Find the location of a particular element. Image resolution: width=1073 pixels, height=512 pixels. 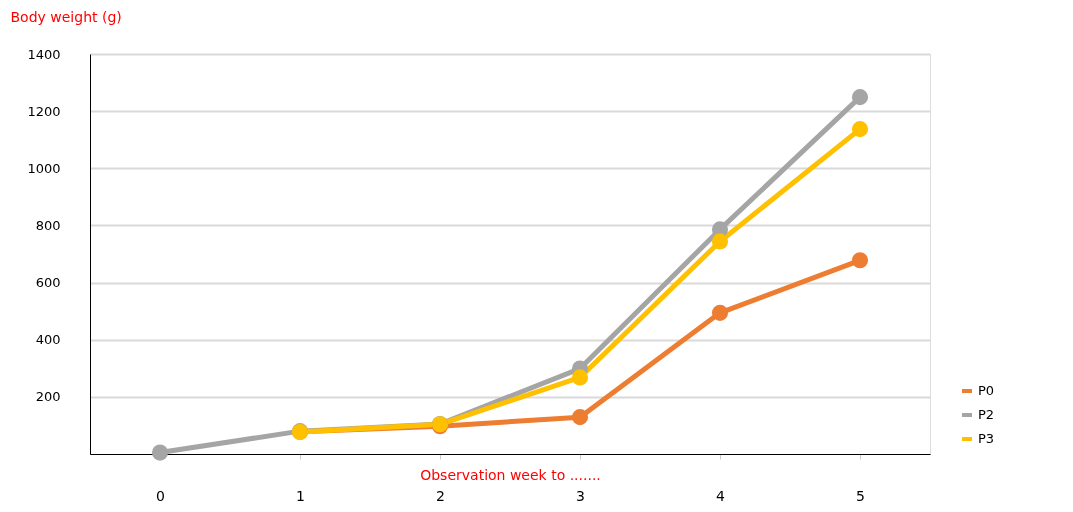

y-tick-label: 400 is located at coordinates (48, 340).